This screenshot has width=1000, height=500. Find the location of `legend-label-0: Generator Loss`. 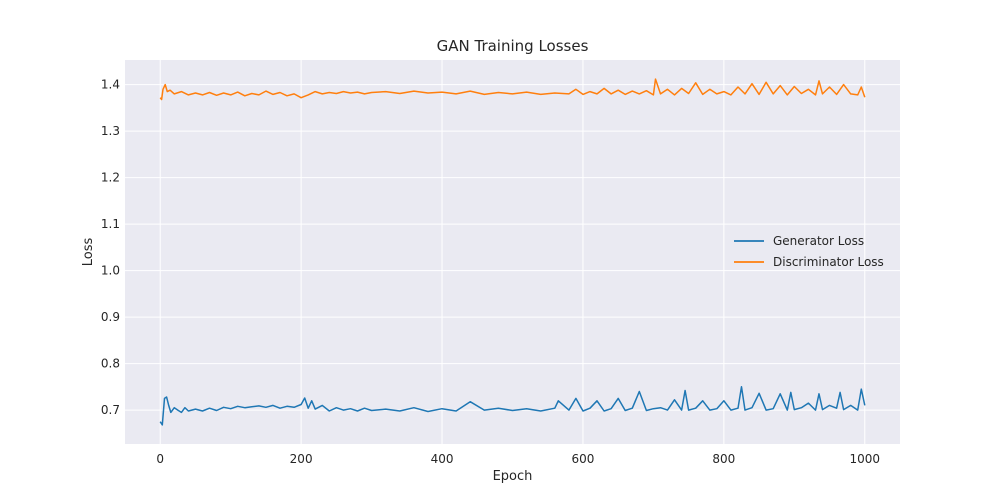

legend-label-0: Generator Loss is located at coordinates (818, 241).